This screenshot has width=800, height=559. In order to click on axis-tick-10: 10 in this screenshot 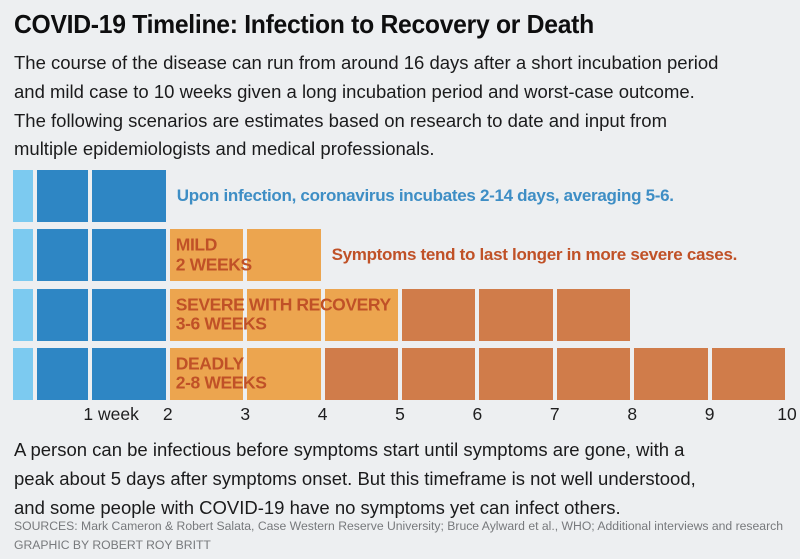, I will do `click(787, 414)`.